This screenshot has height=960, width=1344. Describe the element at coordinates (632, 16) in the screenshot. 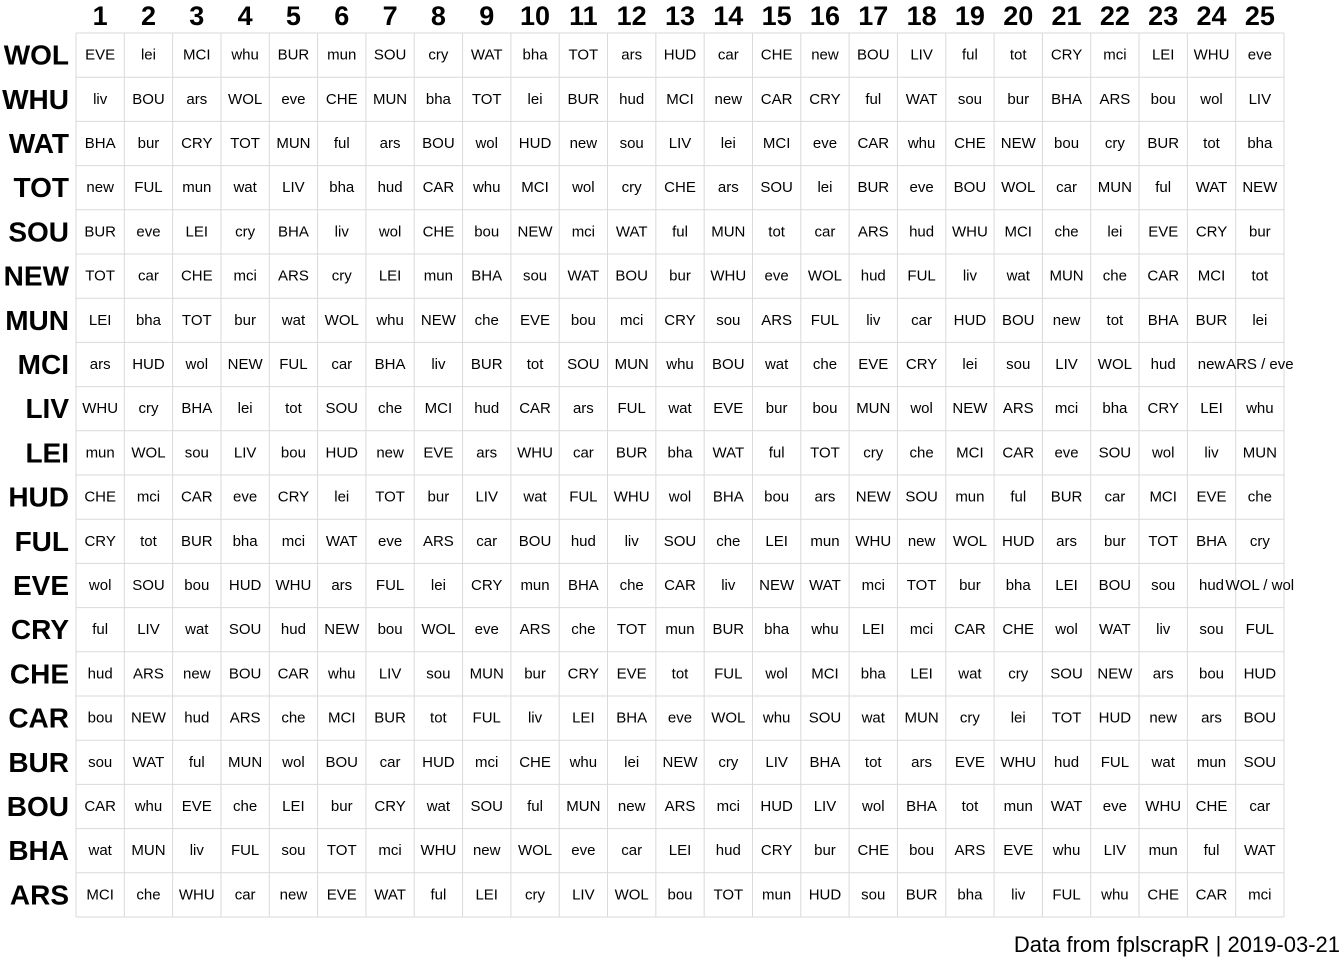

I see `column-header-gameweek: 12` at that location.